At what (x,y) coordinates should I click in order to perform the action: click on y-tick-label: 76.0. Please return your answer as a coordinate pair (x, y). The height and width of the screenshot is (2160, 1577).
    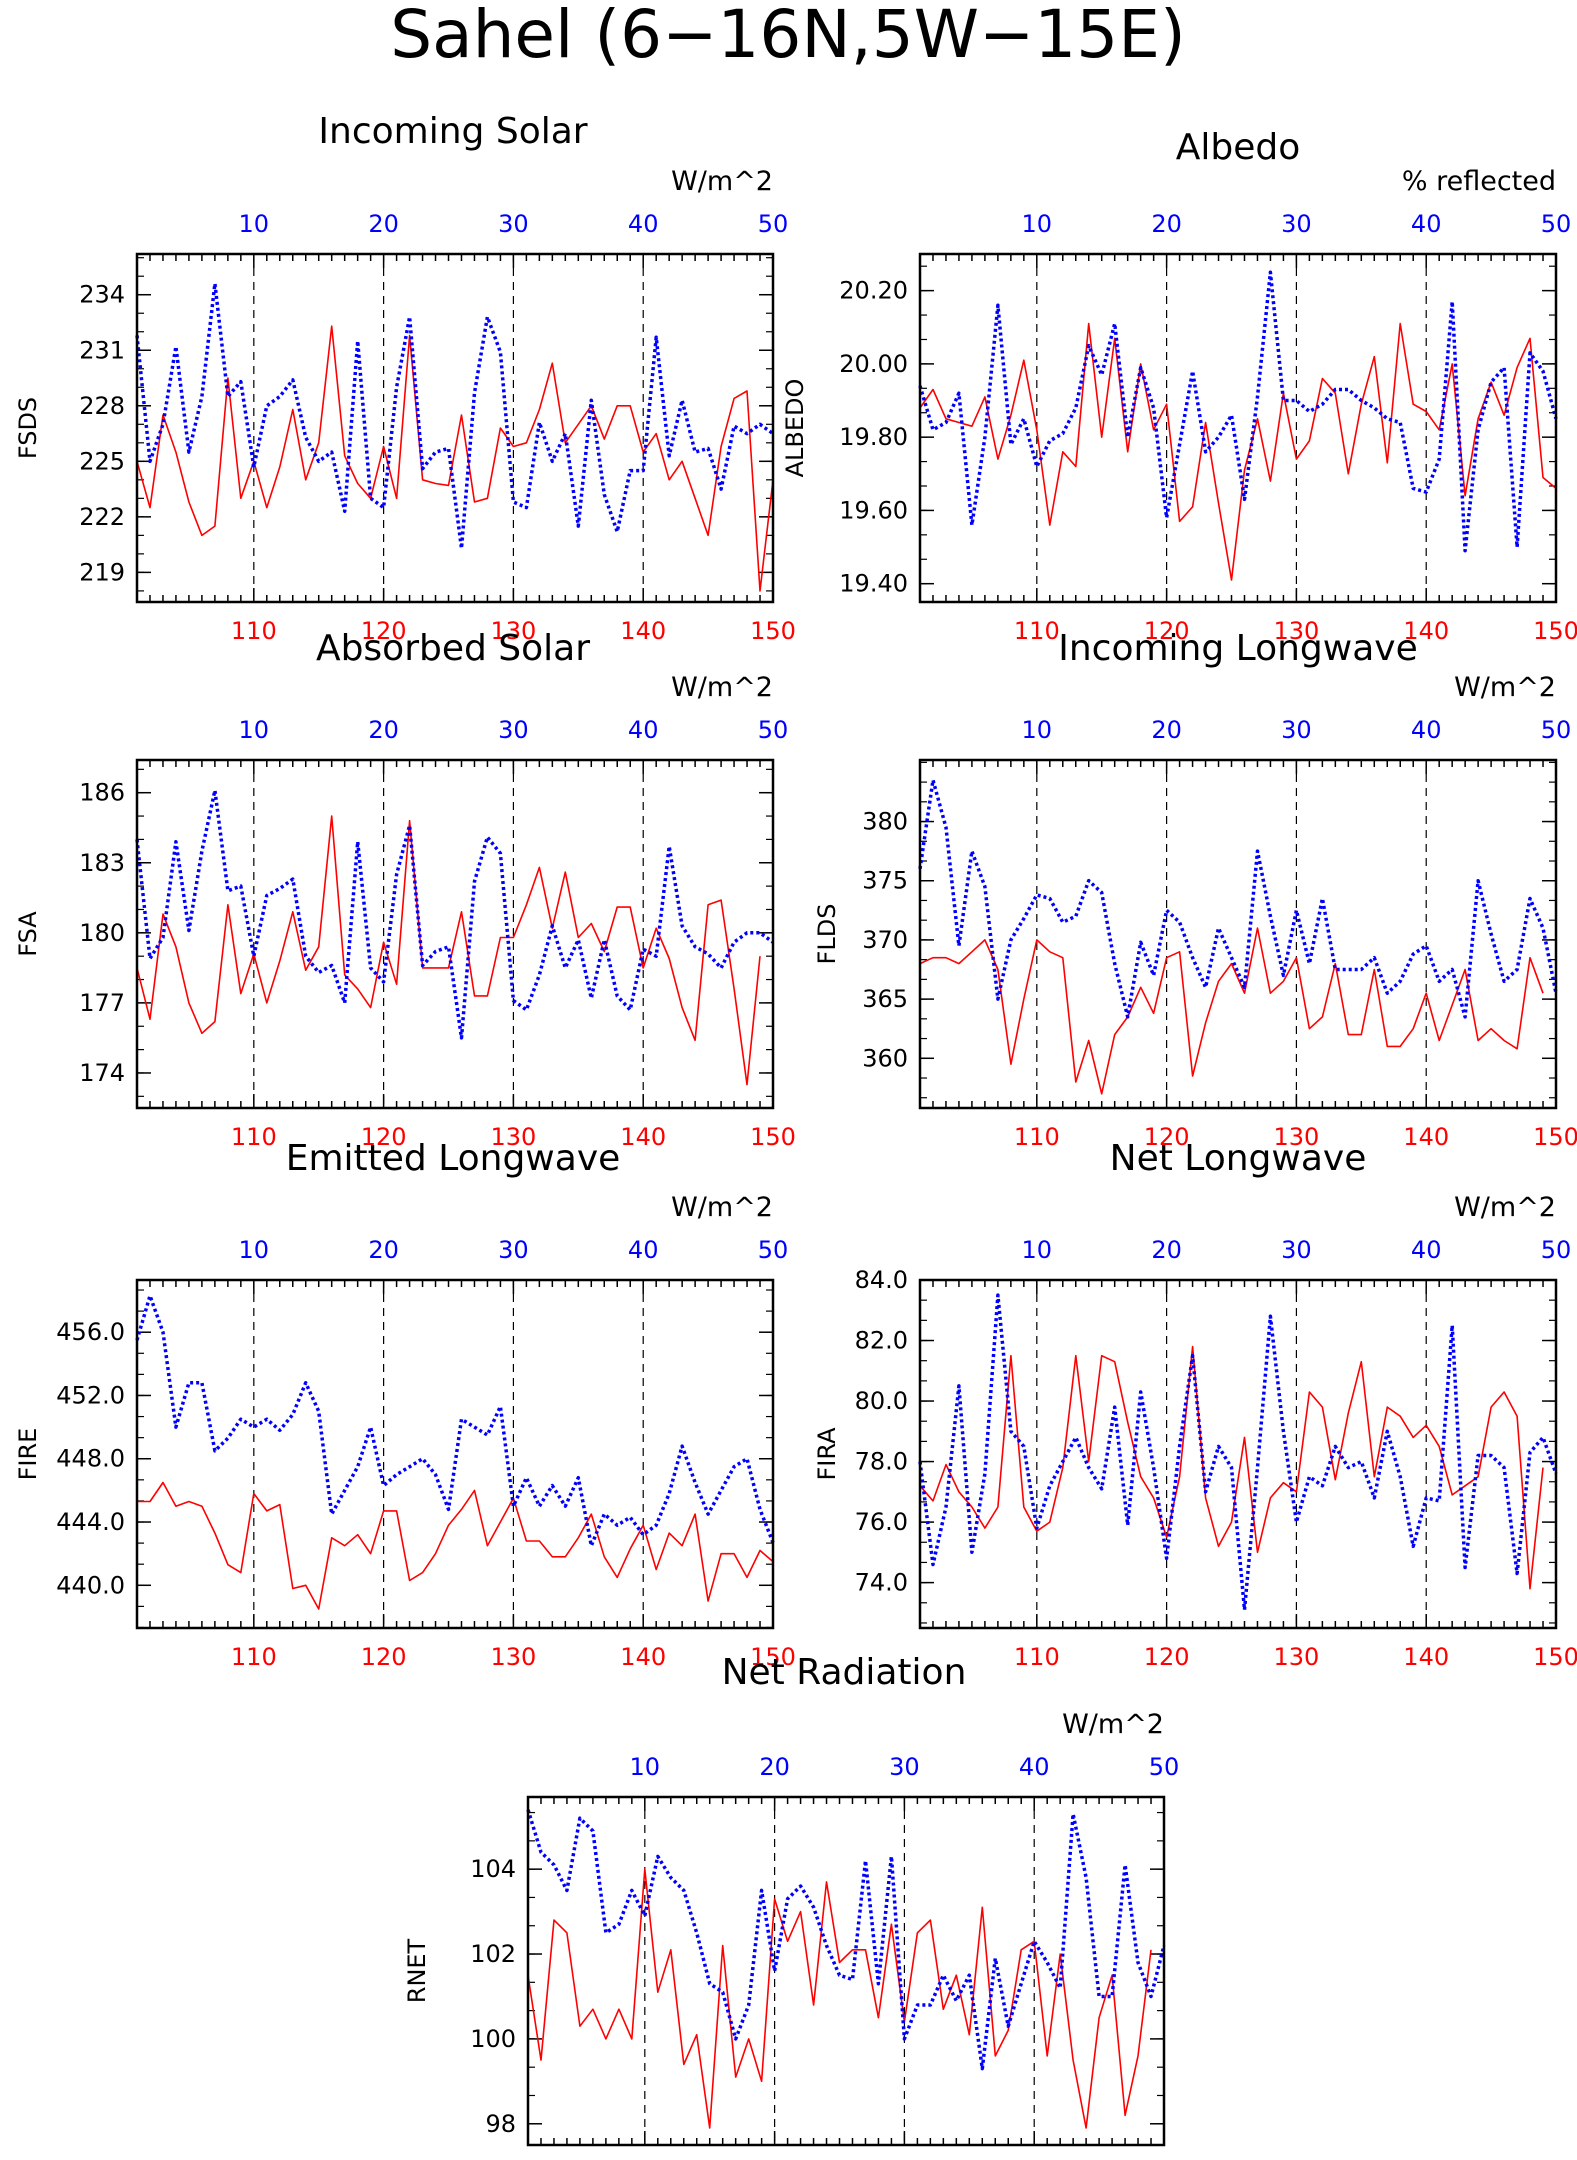
    Looking at the image, I should click on (881, 1522).